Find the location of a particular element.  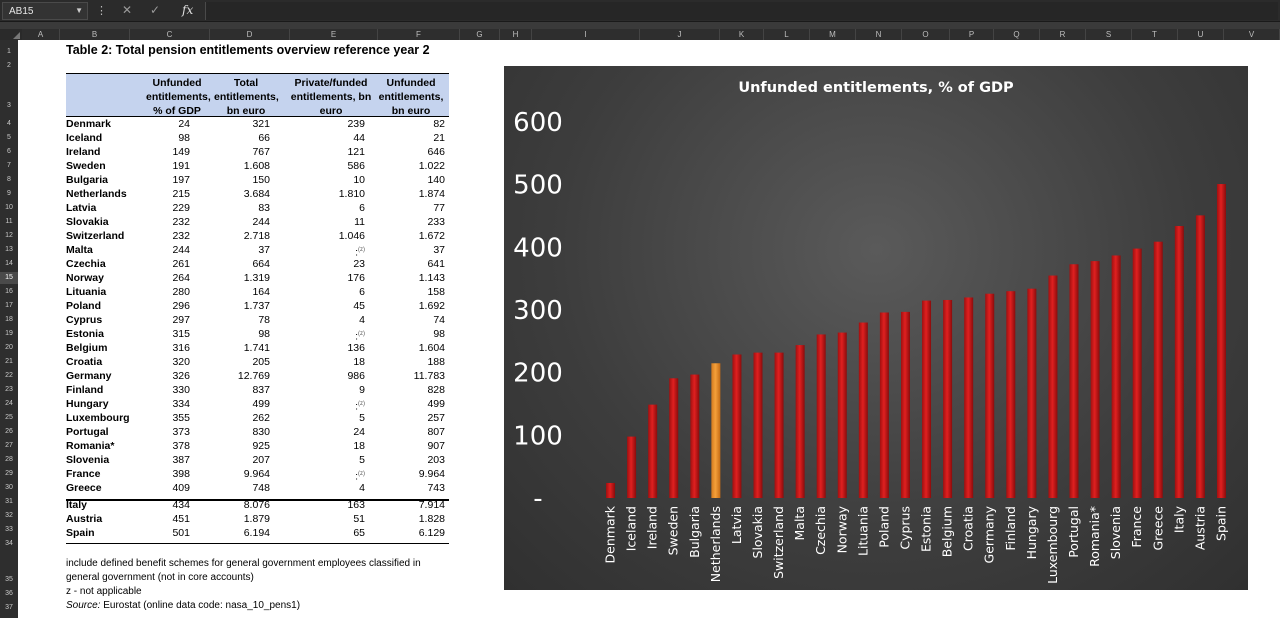

name-box: AB15 ▼ is located at coordinates (45, 11).